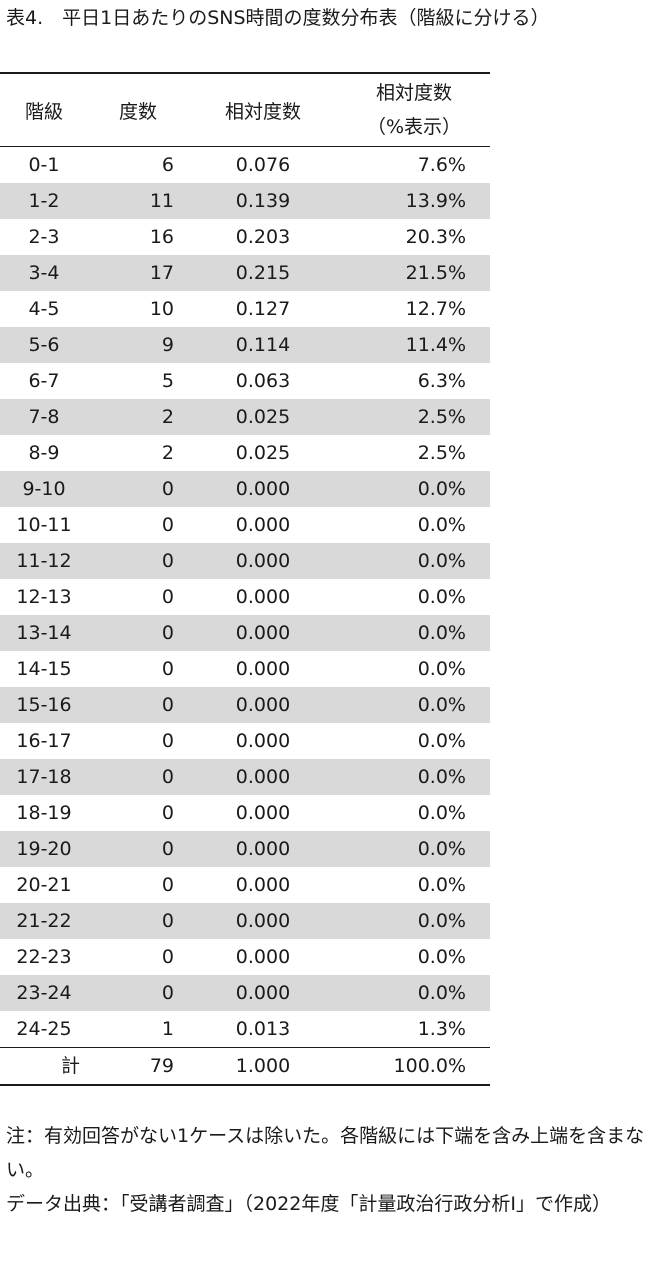 Image resolution: width=656 pixels, height=1263 pixels. What do you see at coordinates (263, 1029) in the screenshot?
I see `relative-cell: 0.013` at bounding box center [263, 1029].